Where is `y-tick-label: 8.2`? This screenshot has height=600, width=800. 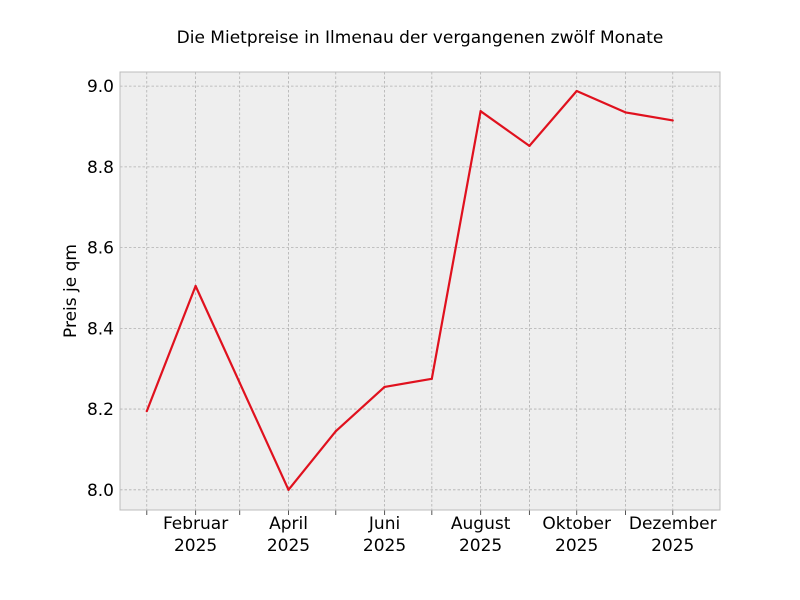
y-tick-label: 8.2 is located at coordinates (100, 410).